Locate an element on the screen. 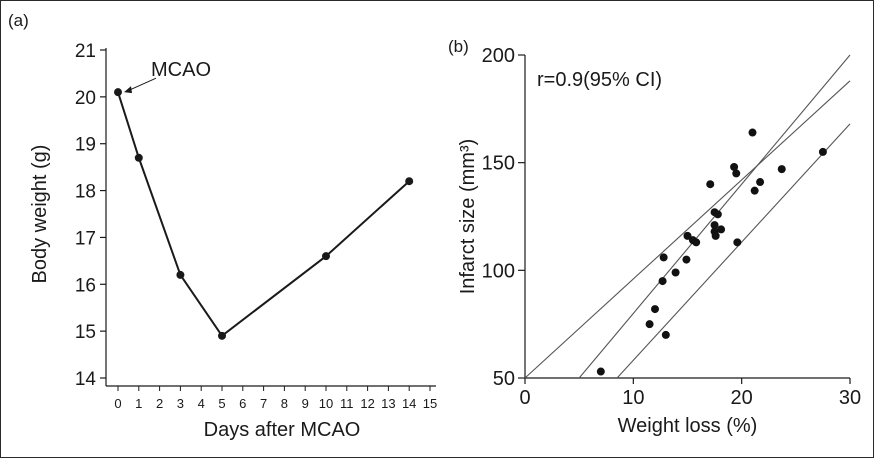  panel-a-annotation: MCAO is located at coordinates (167, 76).